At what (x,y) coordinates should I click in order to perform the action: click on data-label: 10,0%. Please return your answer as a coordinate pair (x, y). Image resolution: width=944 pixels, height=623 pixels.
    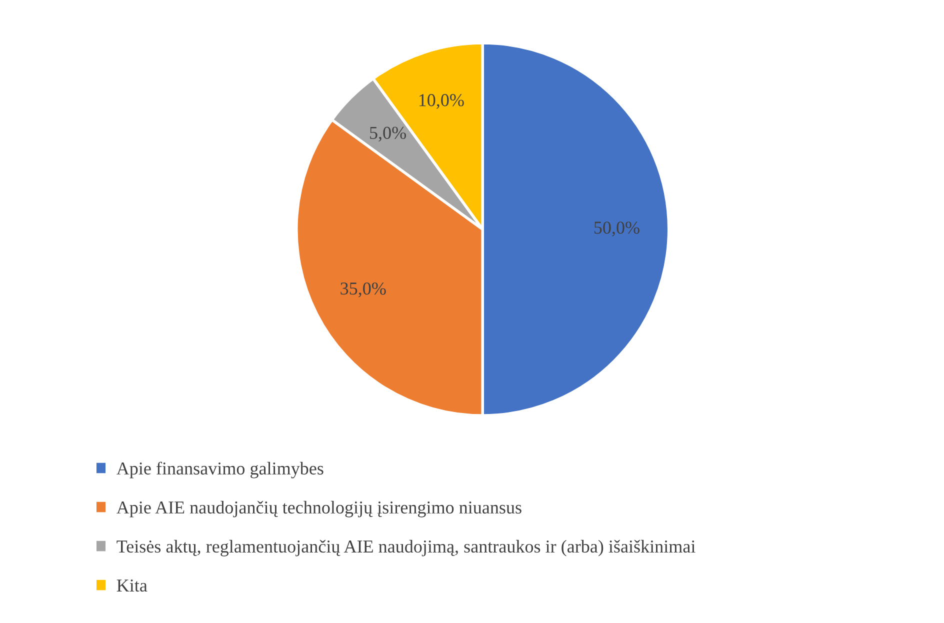
    Looking at the image, I should click on (441, 101).